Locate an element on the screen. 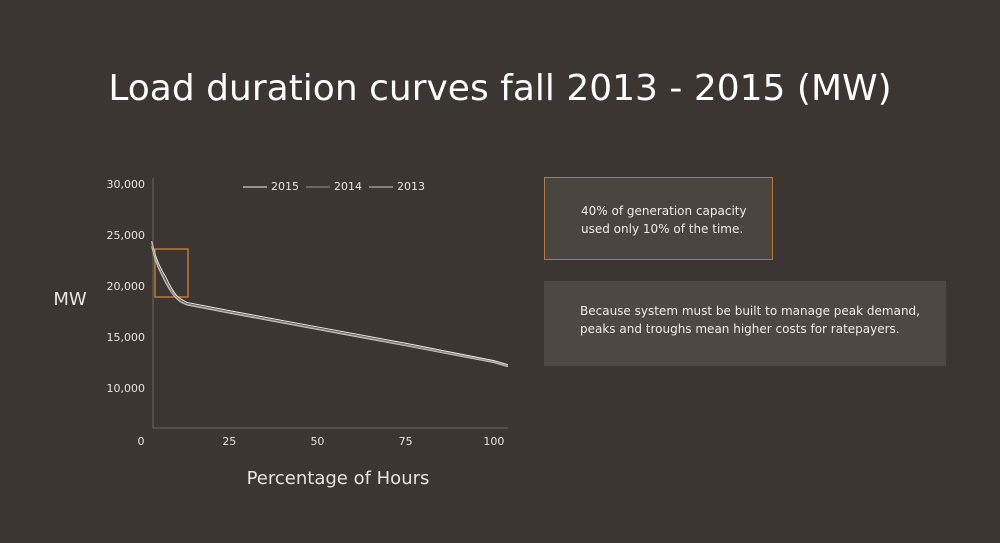 This screenshot has height=543, width=1000. x-tick-label: 75 is located at coordinates (406, 441).